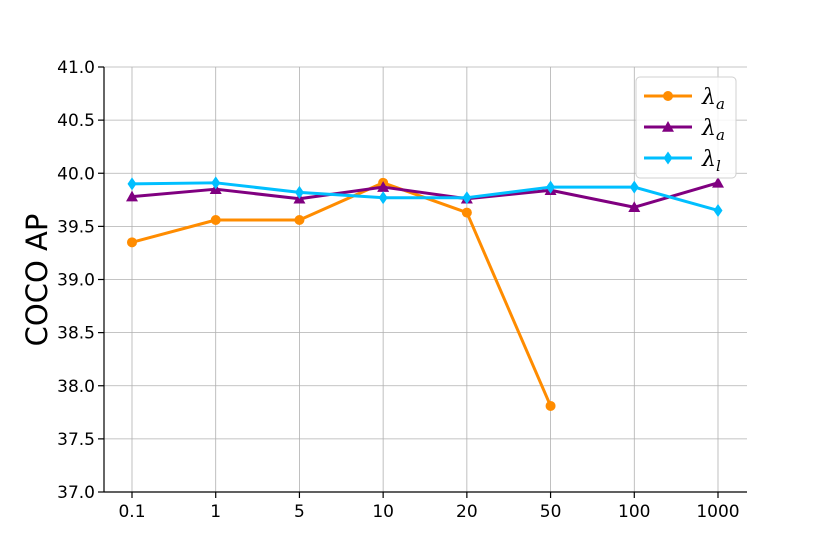  Describe the element at coordinates (76, 68) in the screenshot. I see `y-tick-label: 41.0` at that location.